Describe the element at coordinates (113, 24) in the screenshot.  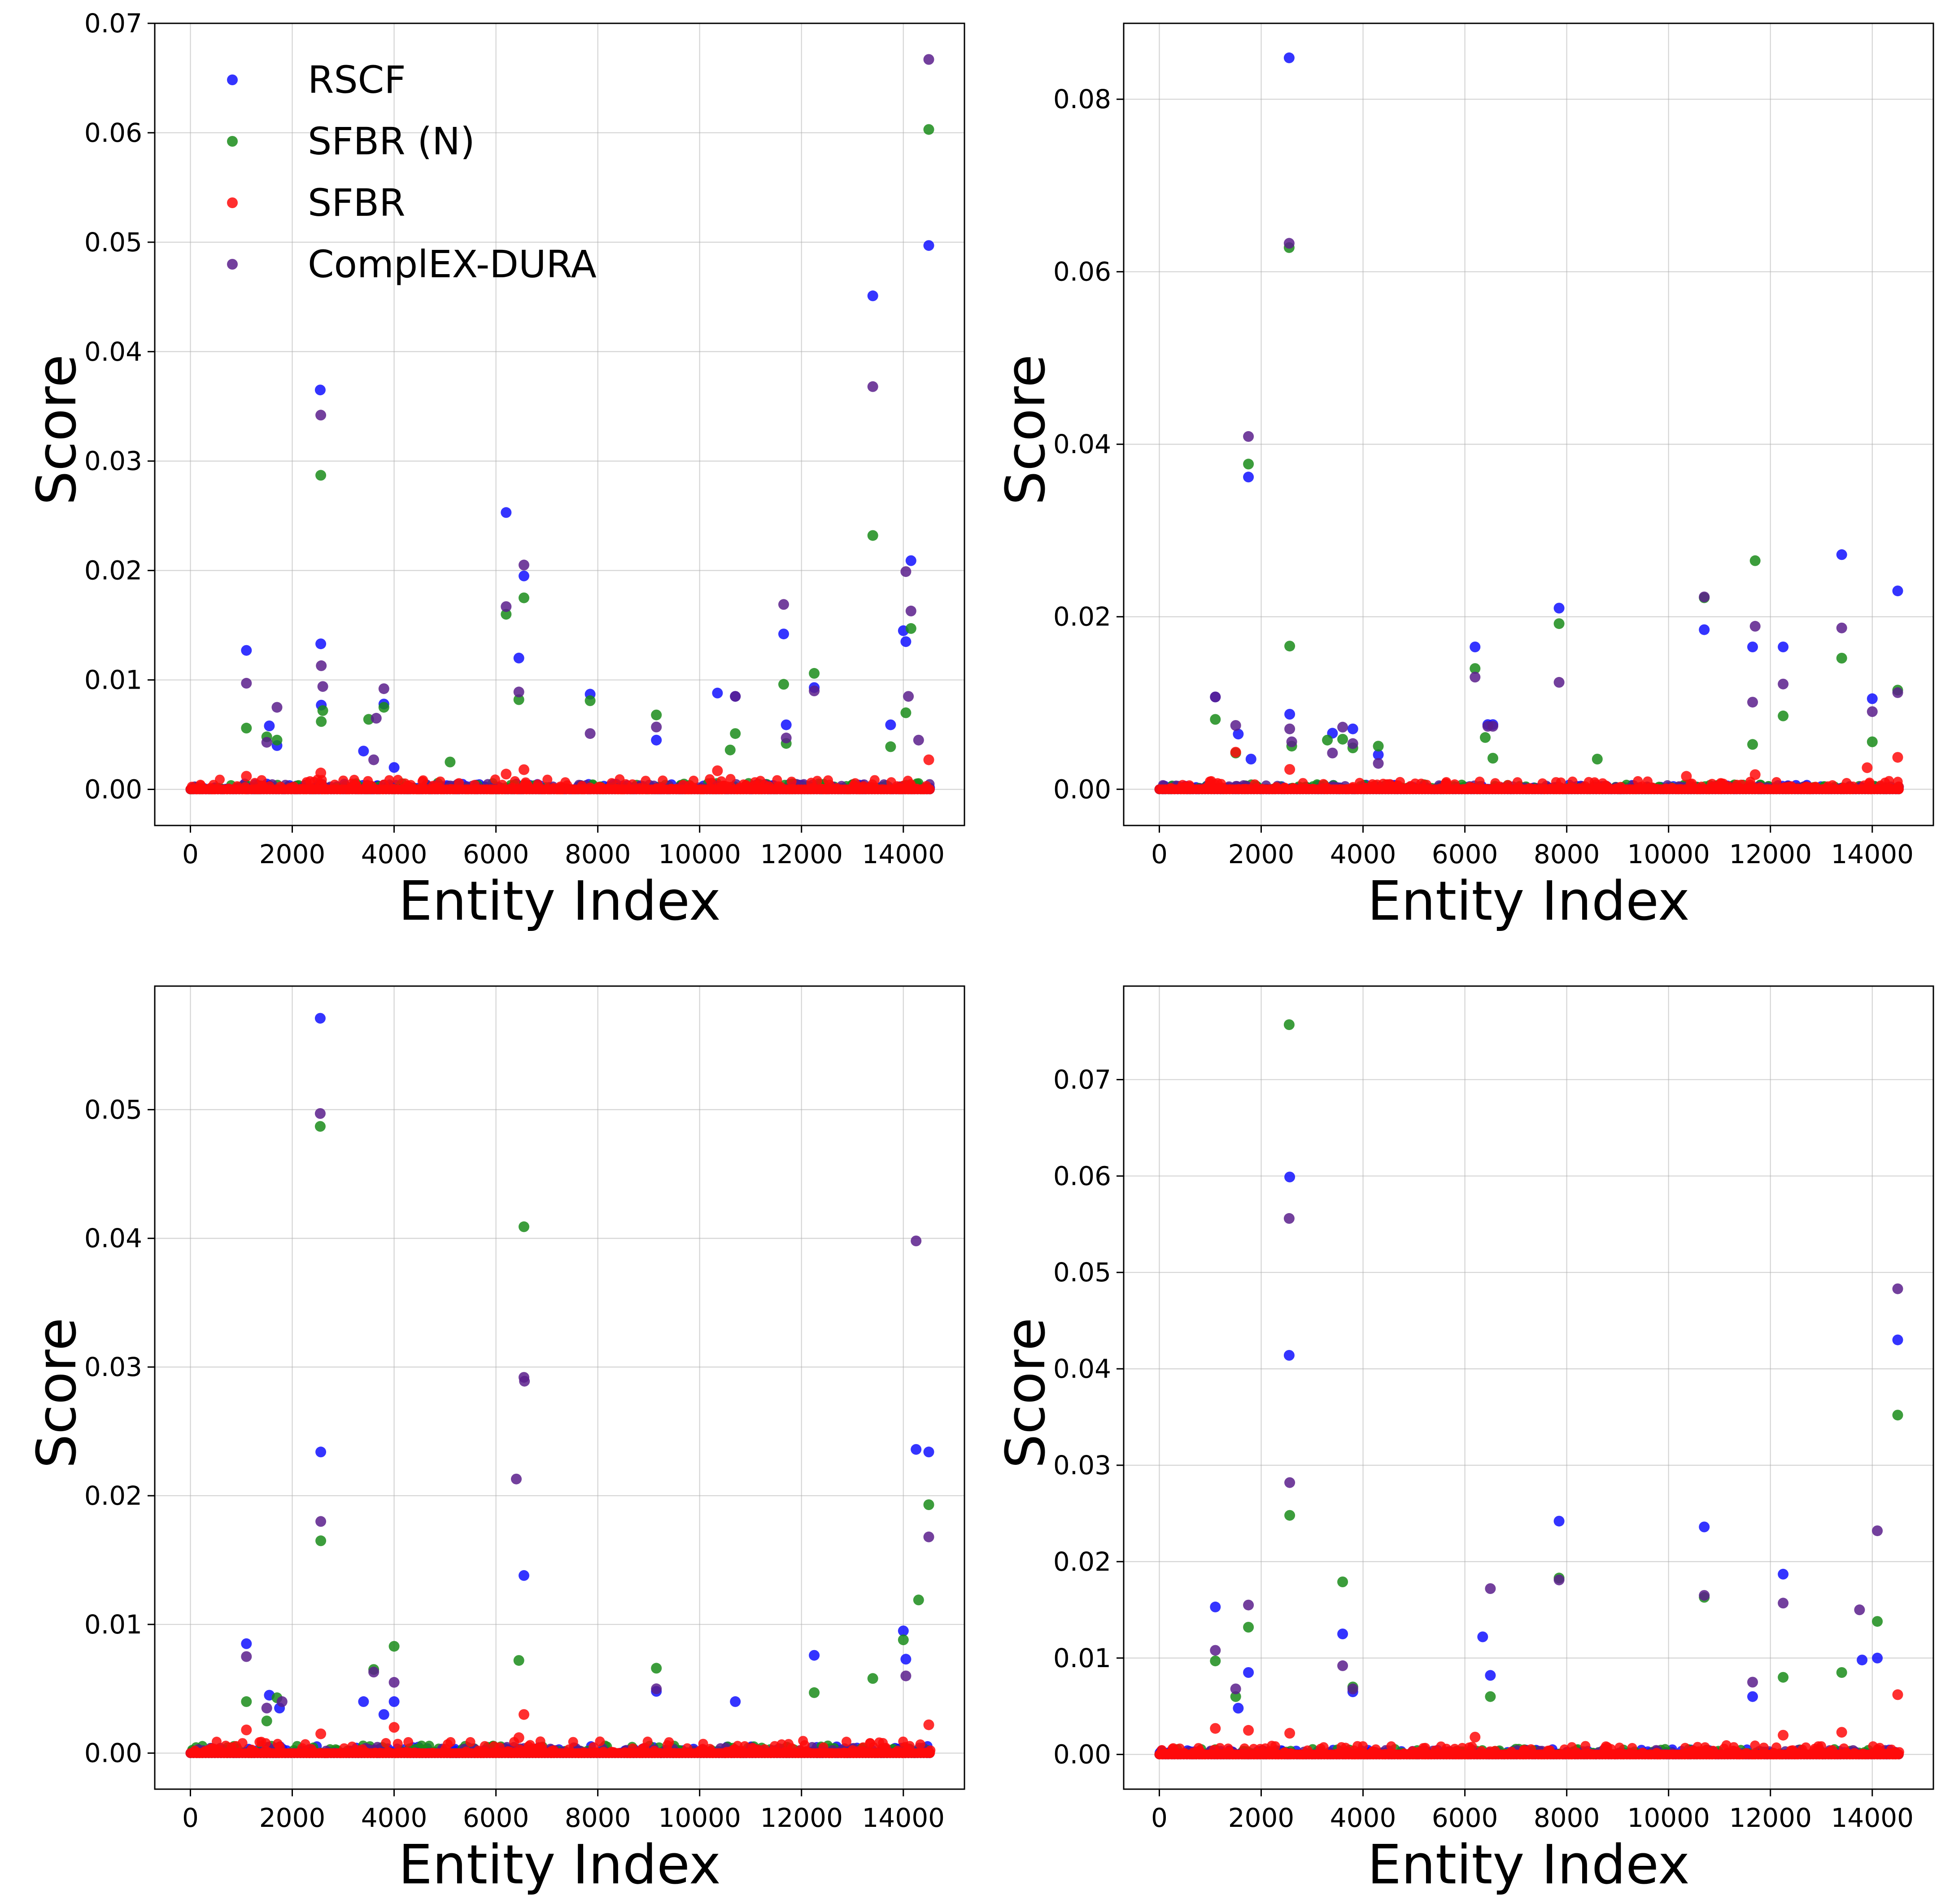
I see `y-tick-label: 0.07` at that location.